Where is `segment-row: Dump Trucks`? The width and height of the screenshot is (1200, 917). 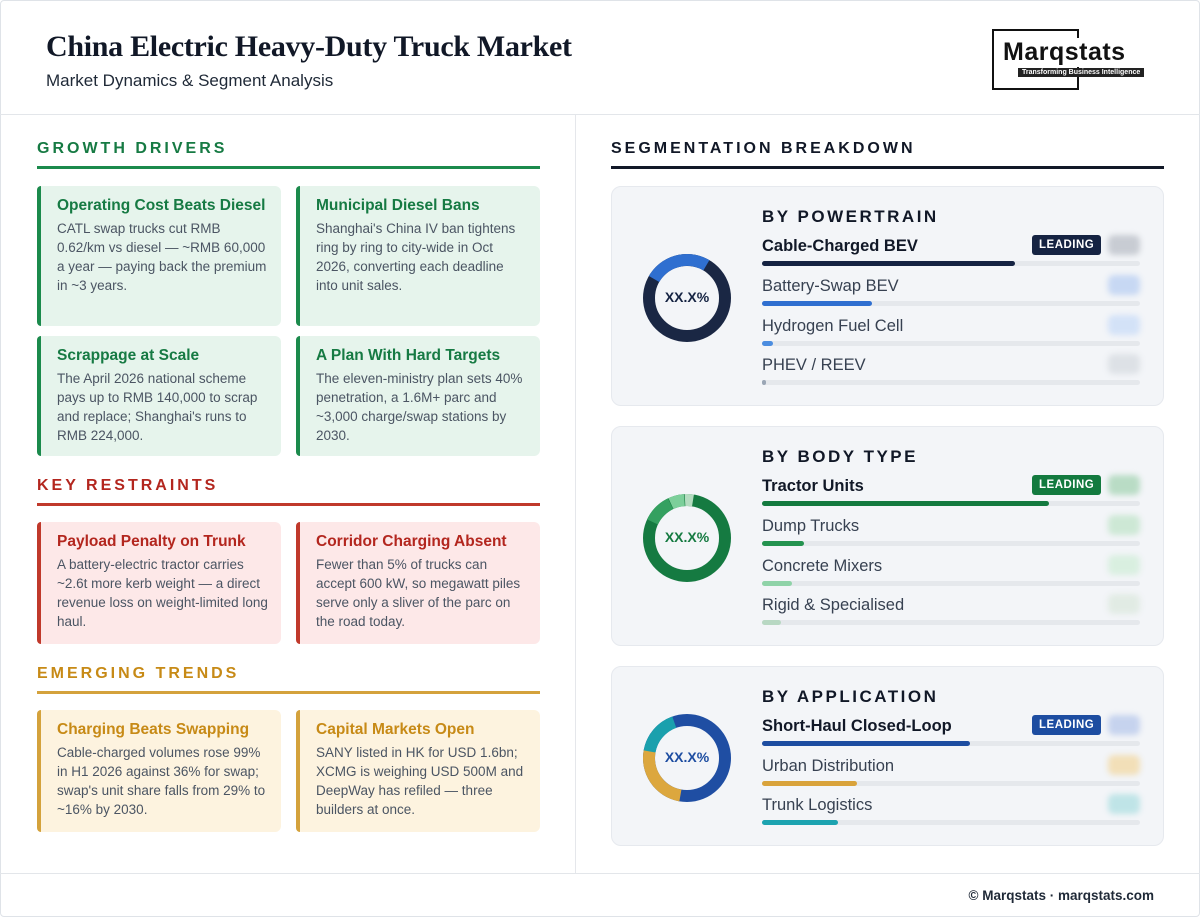 segment-row: Dump Trucks is located at coordinates (951, 531).